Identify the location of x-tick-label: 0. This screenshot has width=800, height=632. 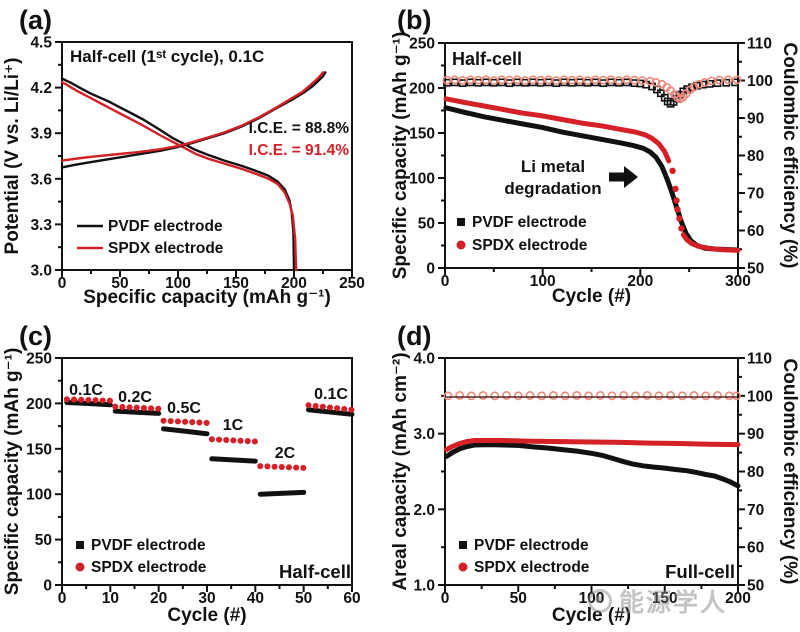
(62, 283).